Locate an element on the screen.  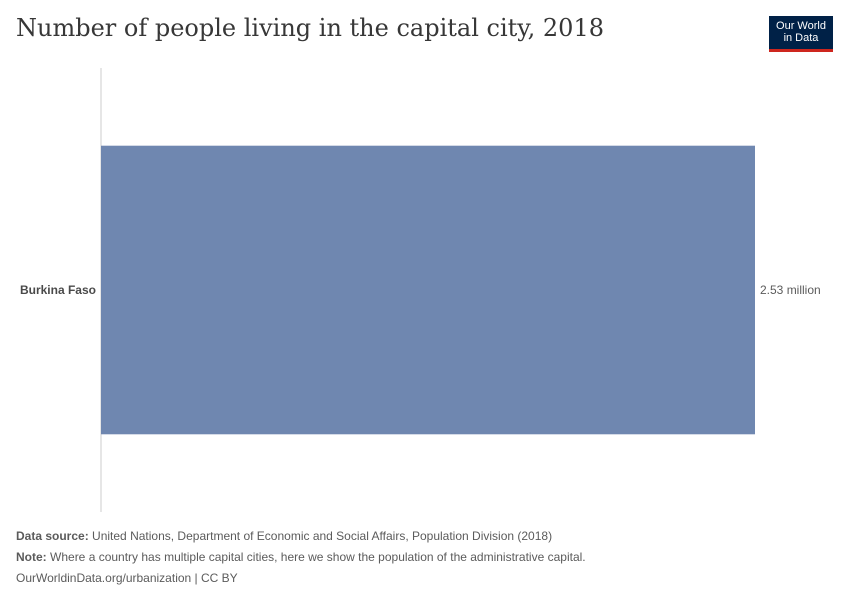
data-source-label: Data source: is located at coordinates (52, 536).